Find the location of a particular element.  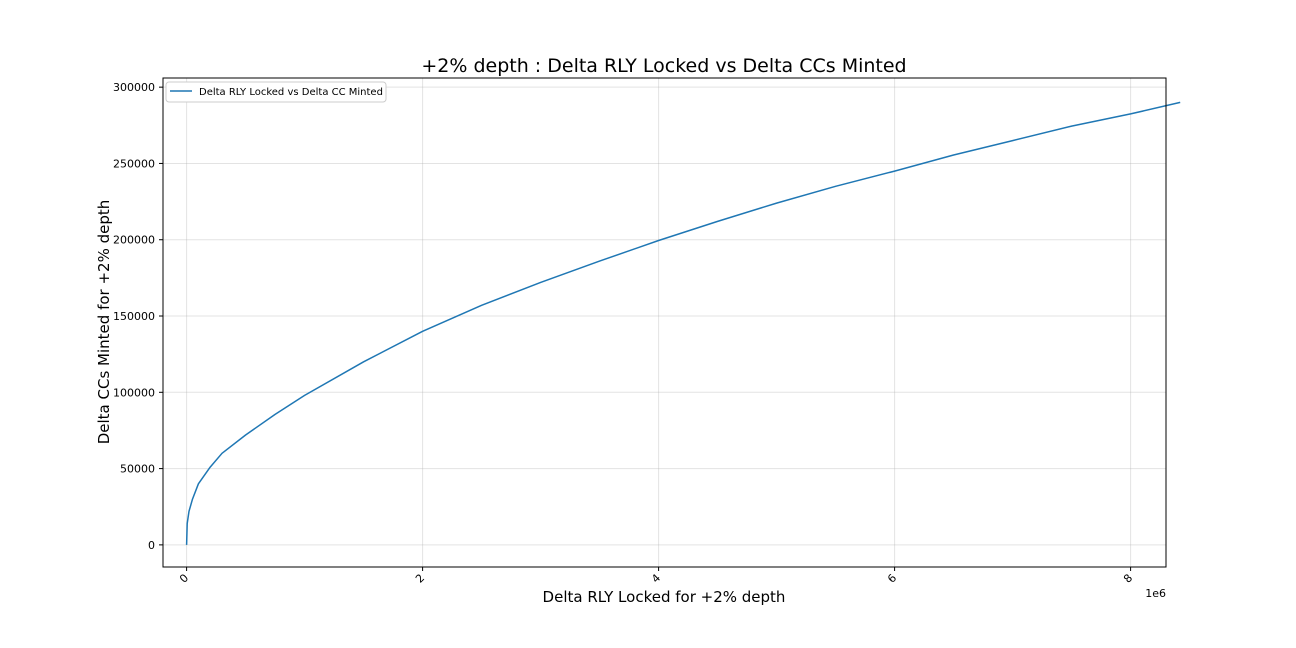

legend: Delta RLY Locked vs Delta CC Minted is located at coordinates (276, 92).